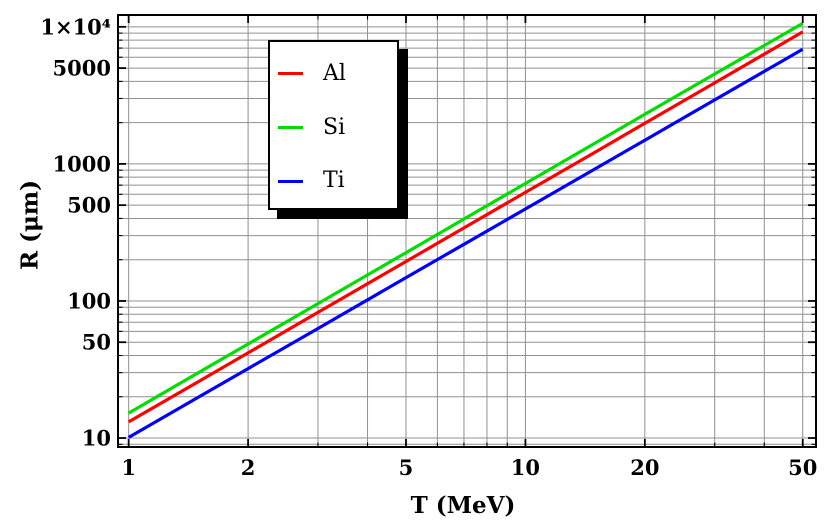 This screenshot has width=840, height=532. I want to click on legend-entry-al: Al, so click(333, 74).